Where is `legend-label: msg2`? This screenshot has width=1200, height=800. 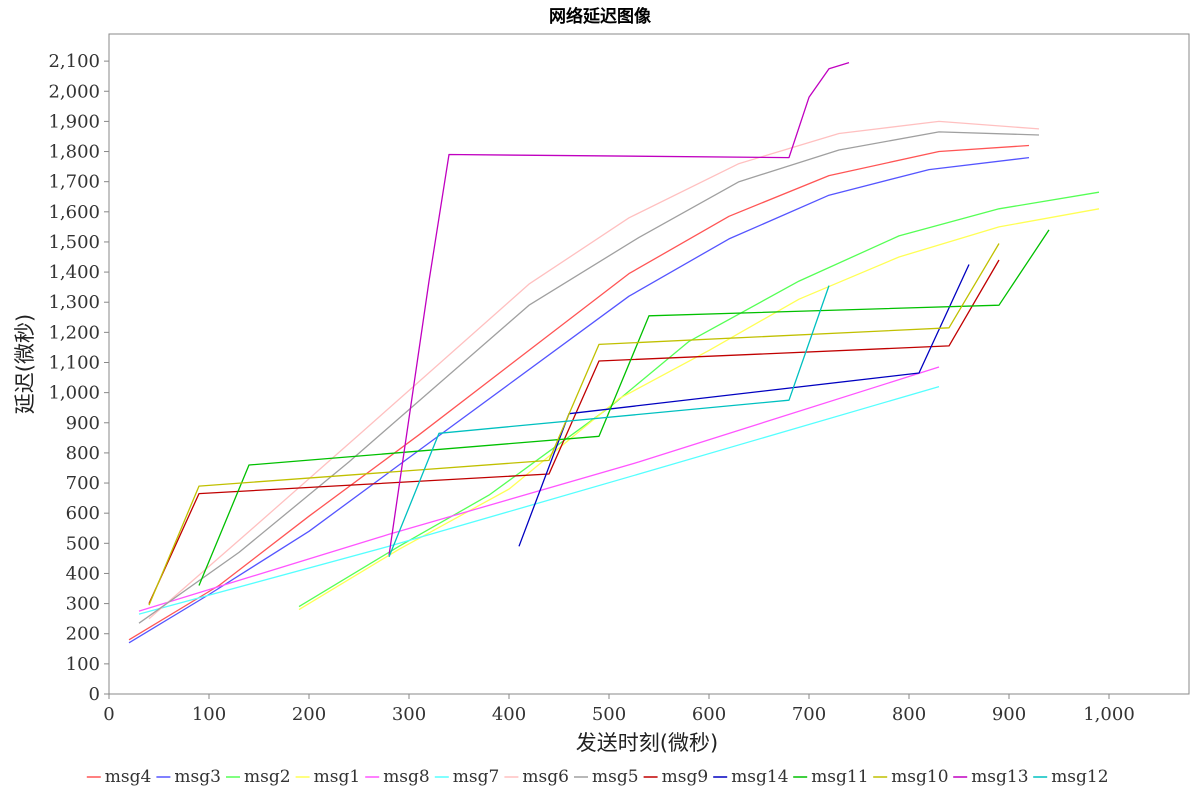 legend-label: msg2 is located at coordinates (267, 777).